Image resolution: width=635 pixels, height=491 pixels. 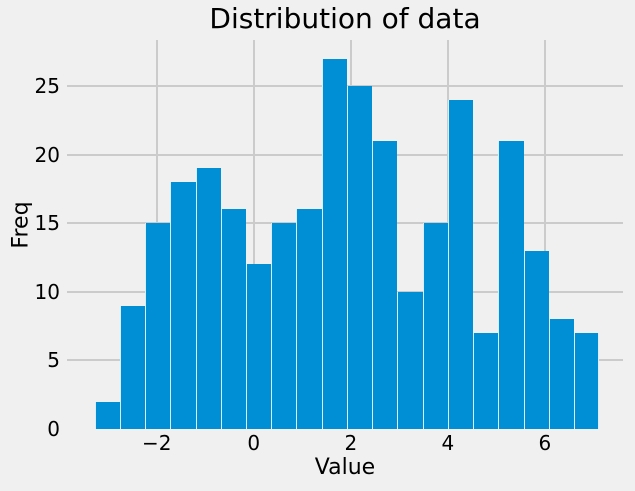 I want to click on y-tick-label: 15, so click(x=47, y=223).